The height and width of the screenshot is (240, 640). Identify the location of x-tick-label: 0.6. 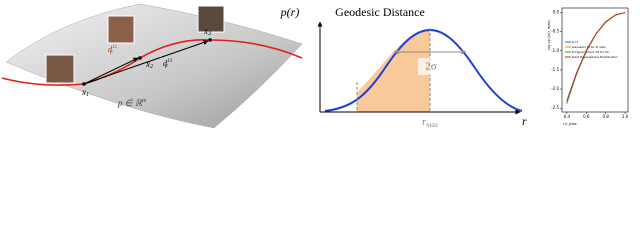
(586, 116).